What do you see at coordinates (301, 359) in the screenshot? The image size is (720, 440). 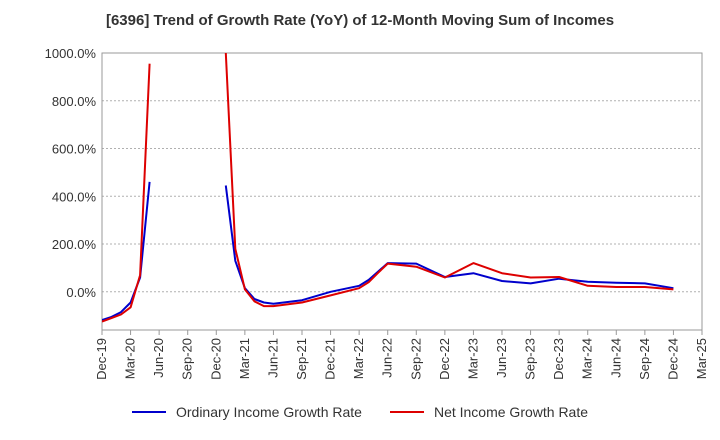 I see `x-tick-label: Sep-21` at bounding box center [301, 359].